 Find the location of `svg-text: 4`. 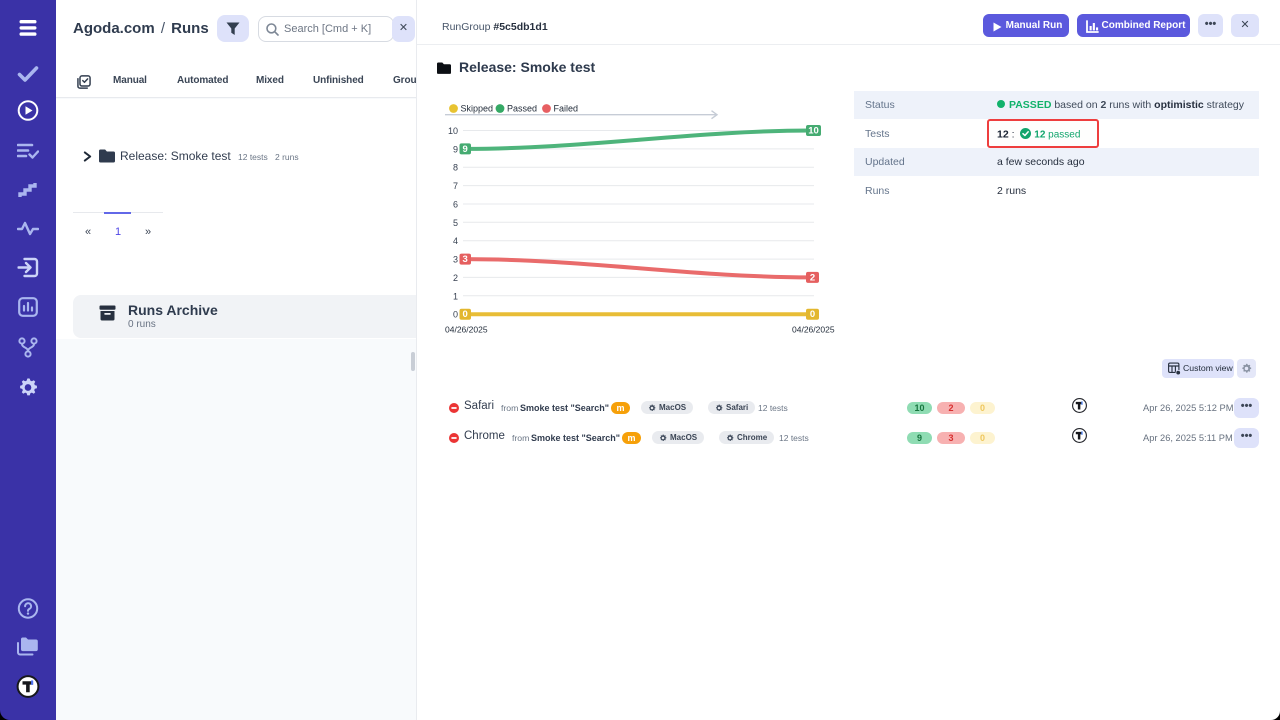

svg-text: 4 is located at coordinates (455, 241).